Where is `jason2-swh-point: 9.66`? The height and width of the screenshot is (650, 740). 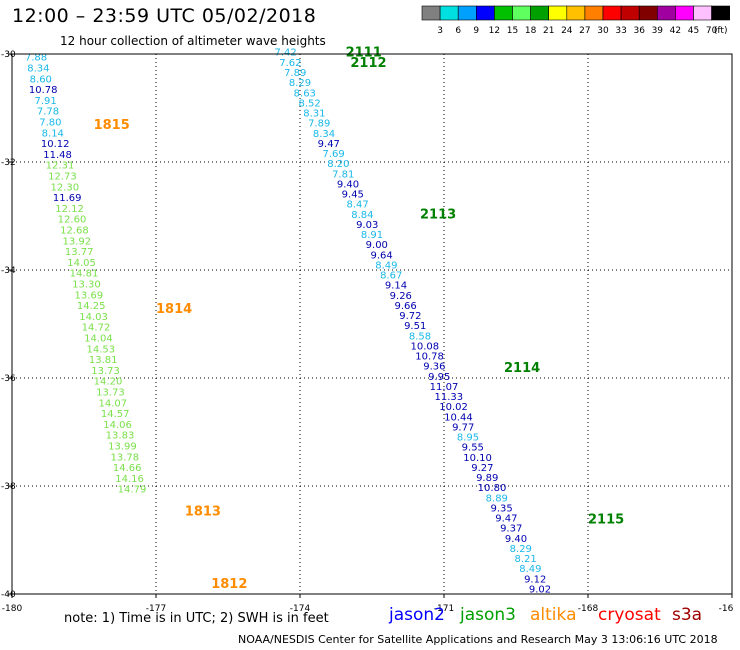 jason2-swh-point: 9.66 is located at coordinates (405, 306).